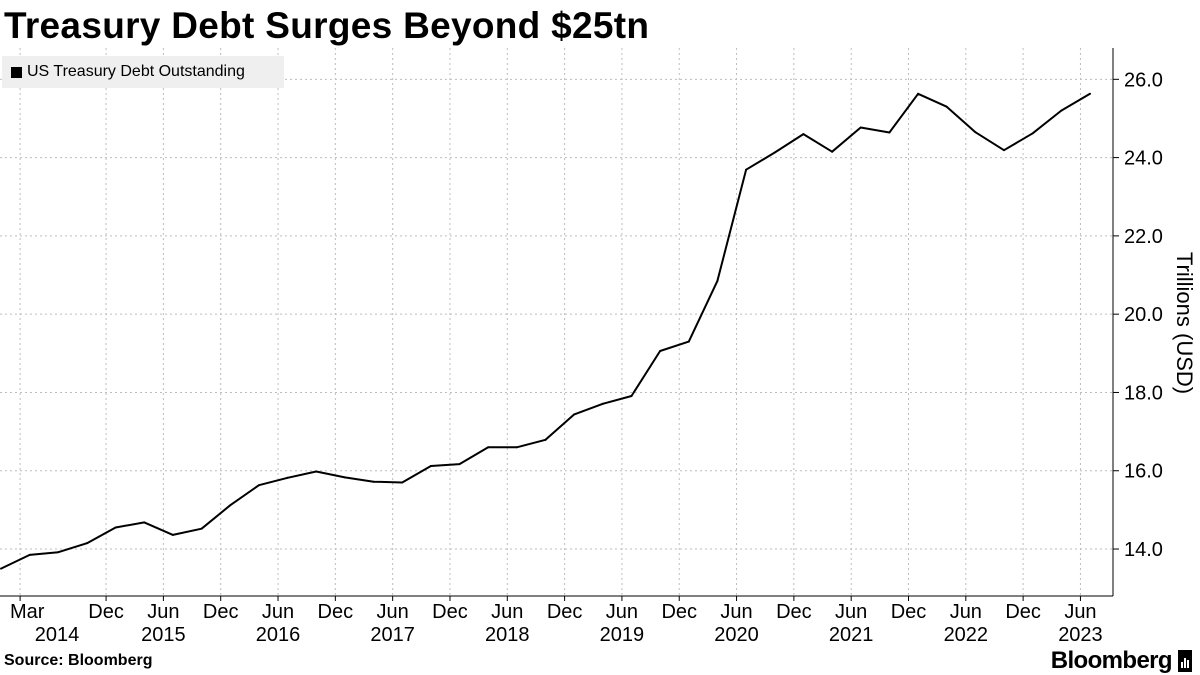 Image resolution: width=1200 pixels, height=675 pixels. What do you see at coordinates (392, 635) in the screenshot?
I see `x-tick-year: 2017` at bounding box center [392, 635].